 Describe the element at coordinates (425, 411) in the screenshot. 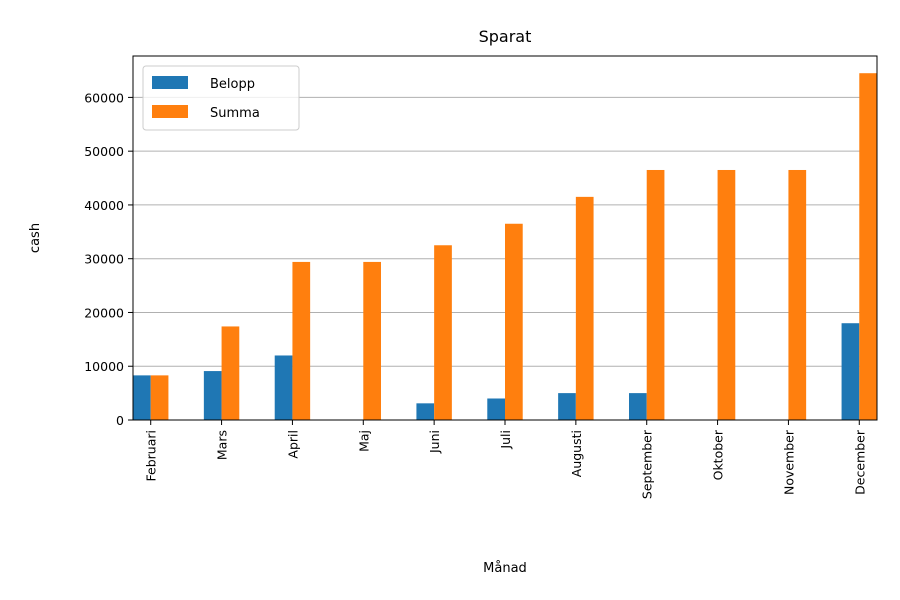

I see `bar-belopp-juni` at that location.